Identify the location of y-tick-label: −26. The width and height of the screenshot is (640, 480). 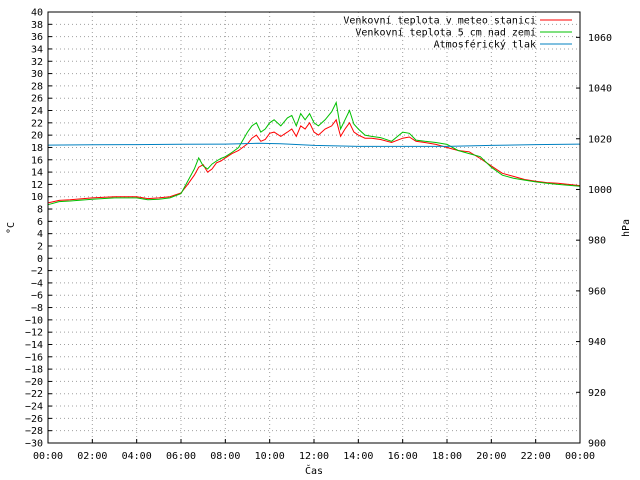
(34, 419).